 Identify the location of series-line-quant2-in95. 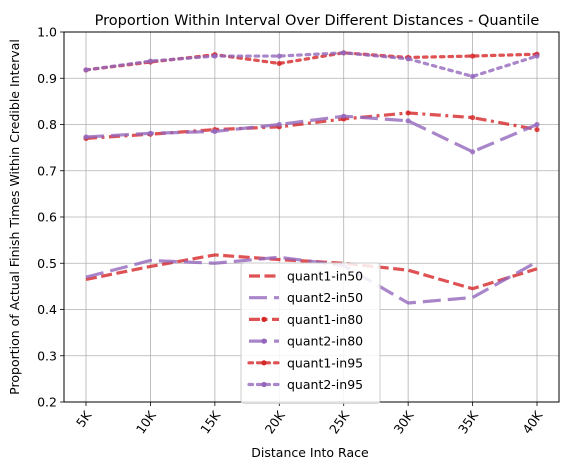
(311, 65).